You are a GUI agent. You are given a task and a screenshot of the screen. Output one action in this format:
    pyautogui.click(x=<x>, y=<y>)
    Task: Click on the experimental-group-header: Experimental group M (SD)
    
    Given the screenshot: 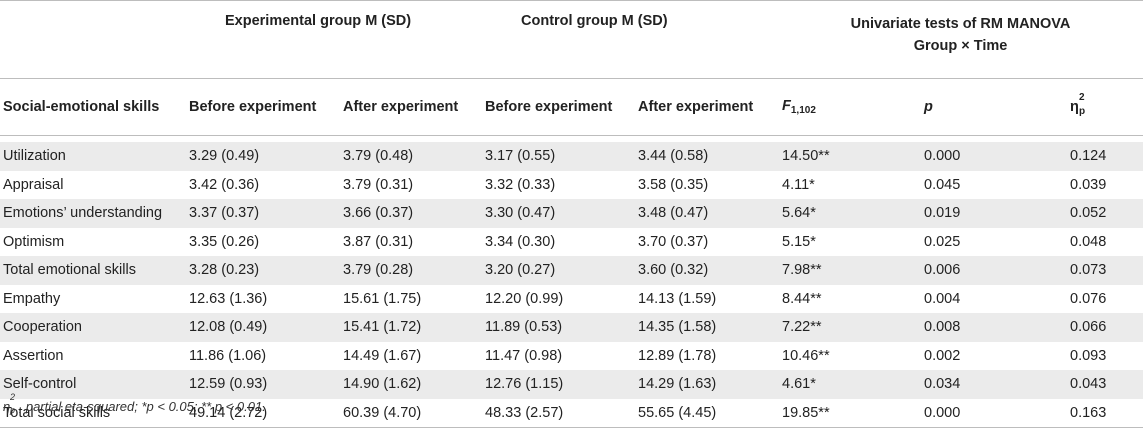 What is the action you would take?
    pyautogui.click(x=333, y=39)
    